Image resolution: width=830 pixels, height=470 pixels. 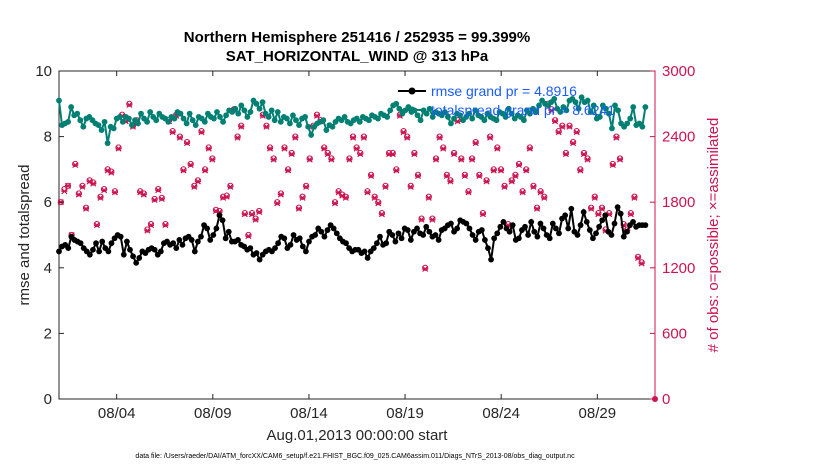 What do you see at coordinates (666, 399) in the screenshot?
I see `y-tick-label-right-0: 0` at bounding box center [666, 399].